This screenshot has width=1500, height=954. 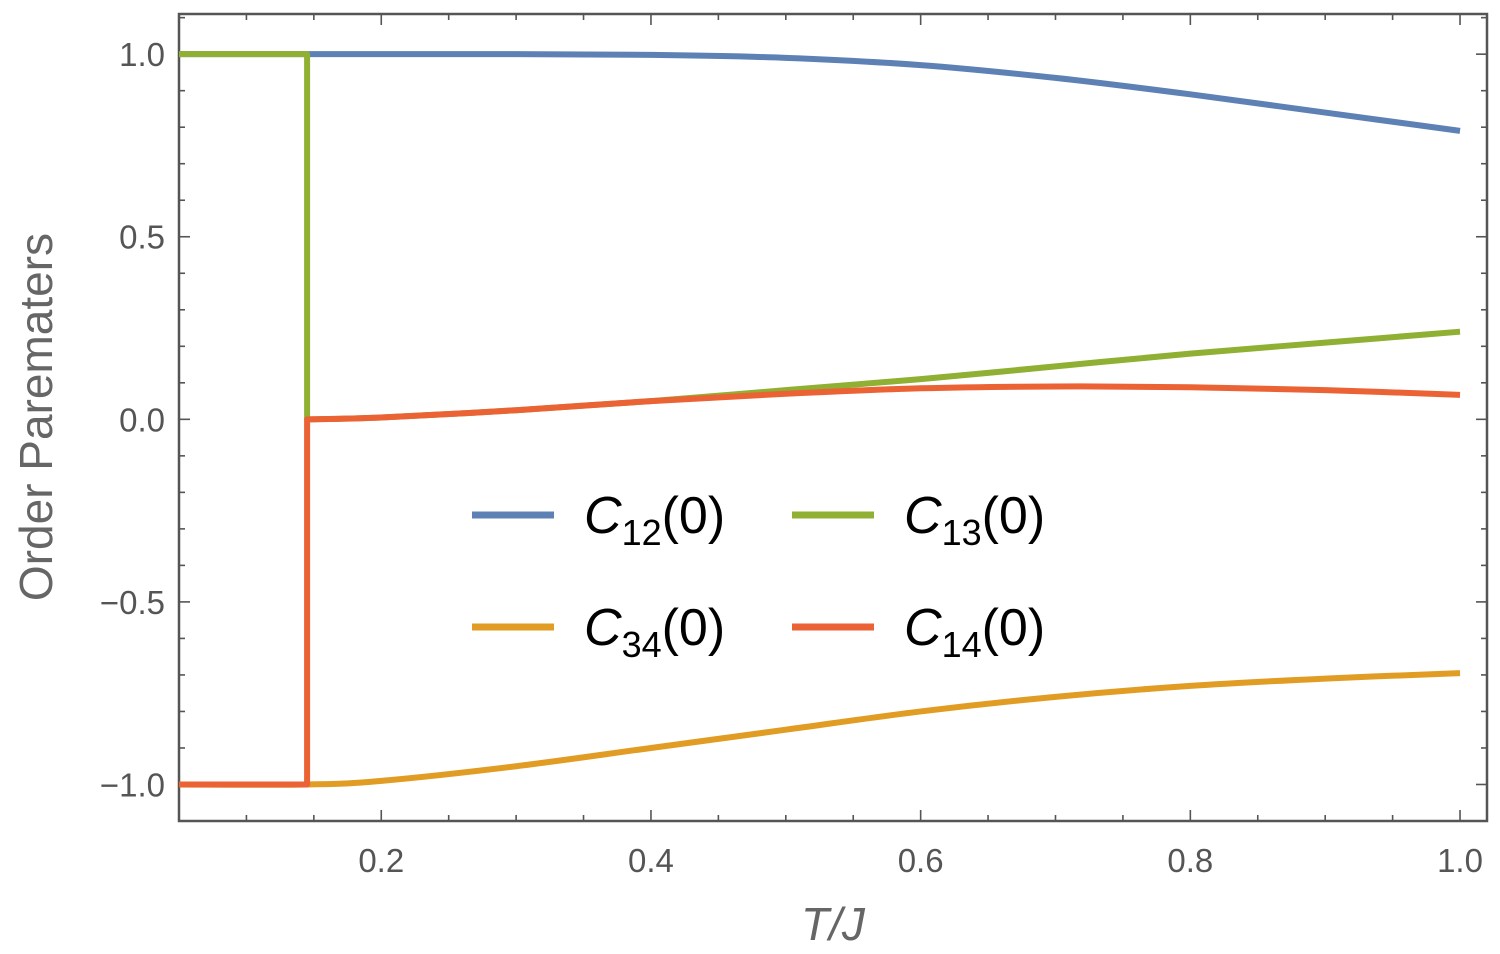 I want to click on legend-item-13: C13(0), so click(x=918, y=520).